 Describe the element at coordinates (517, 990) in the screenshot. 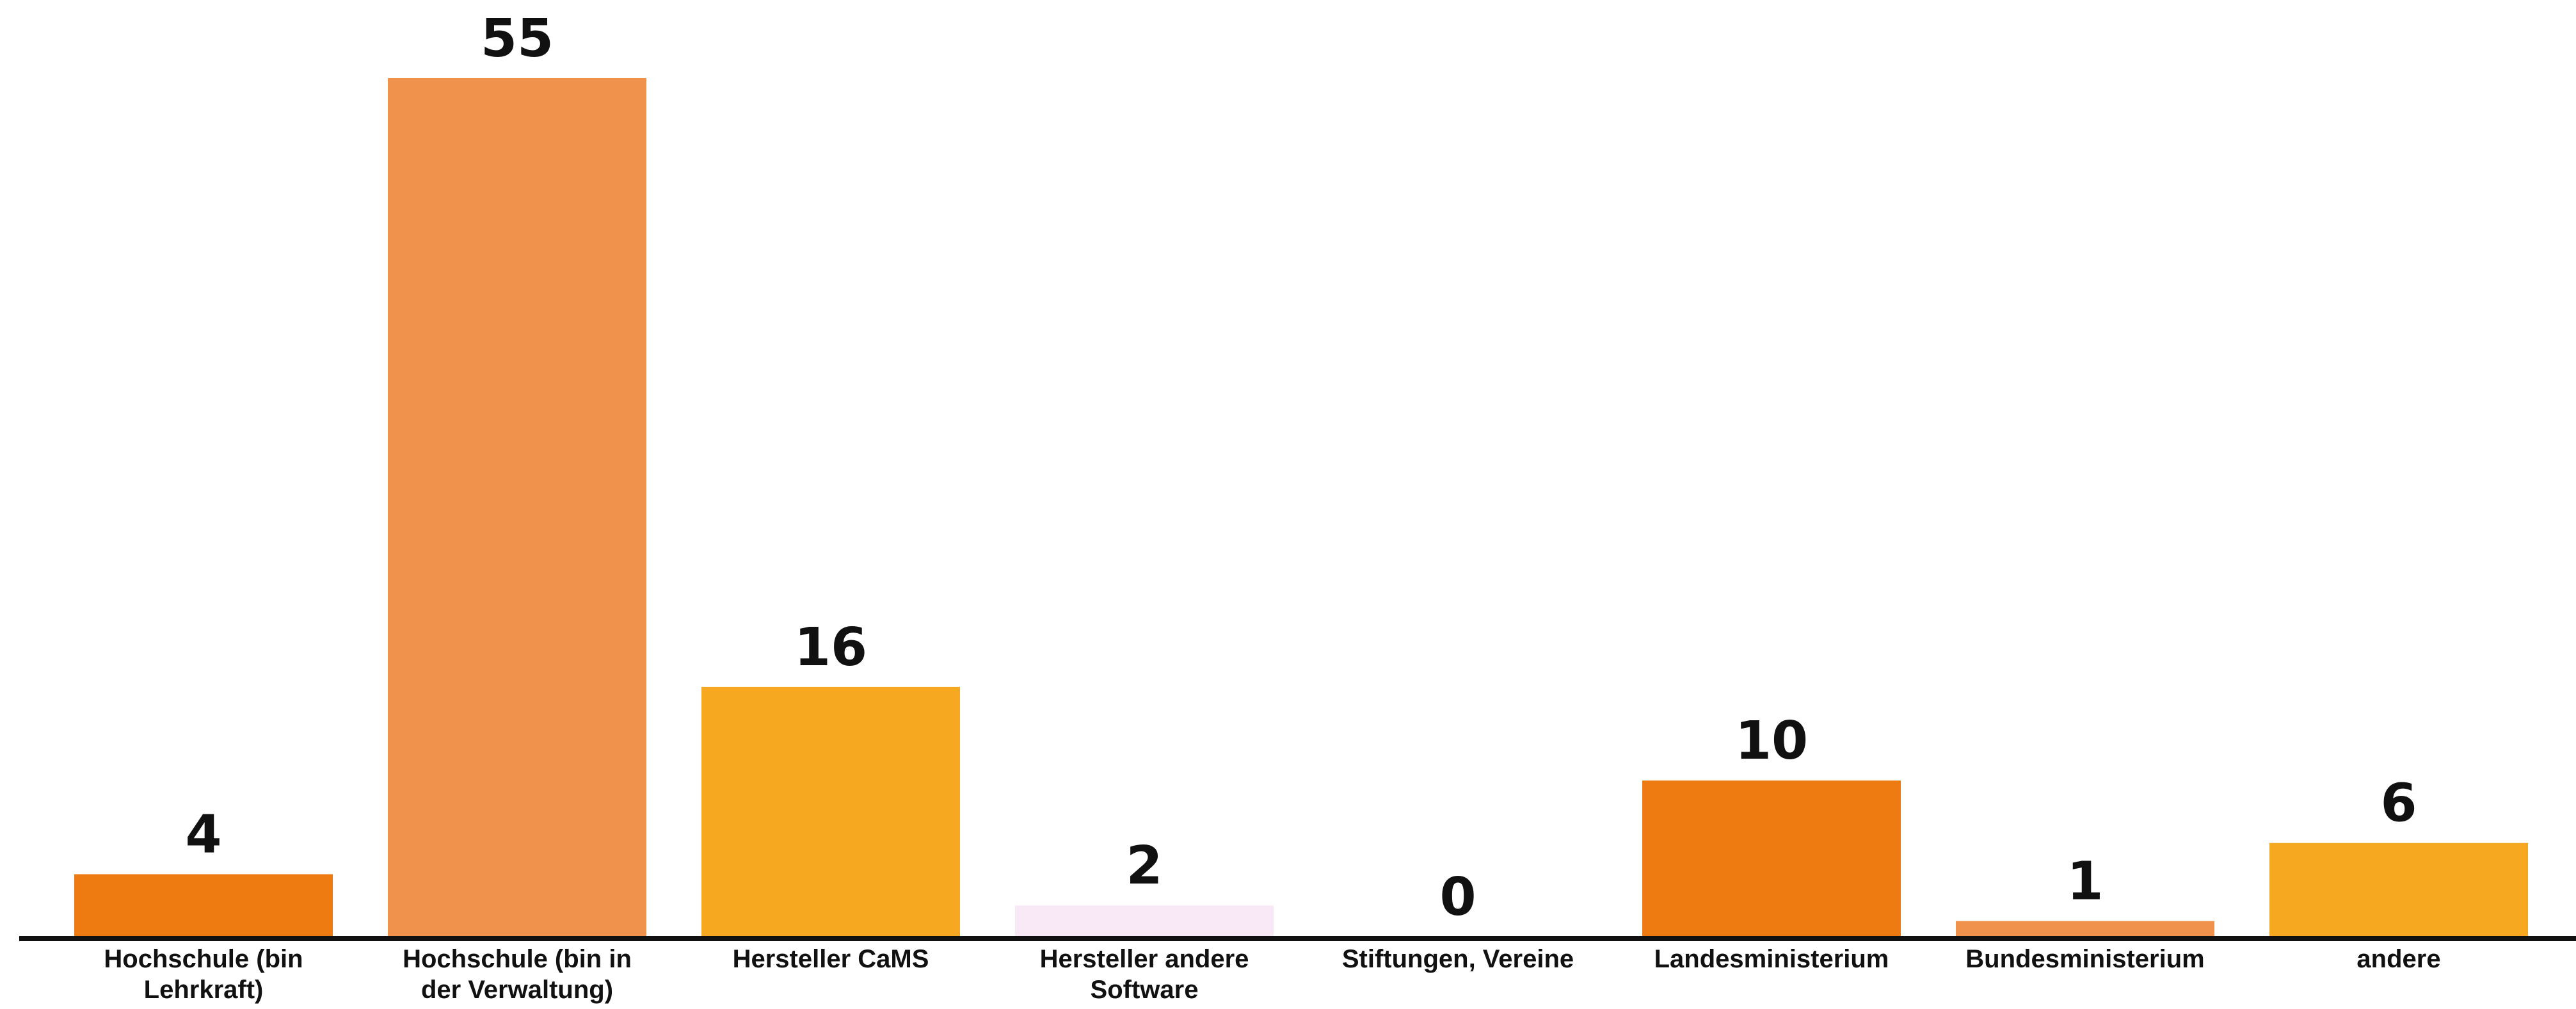

I see `category-tick-label-line: der Verwaltung)` at that location.